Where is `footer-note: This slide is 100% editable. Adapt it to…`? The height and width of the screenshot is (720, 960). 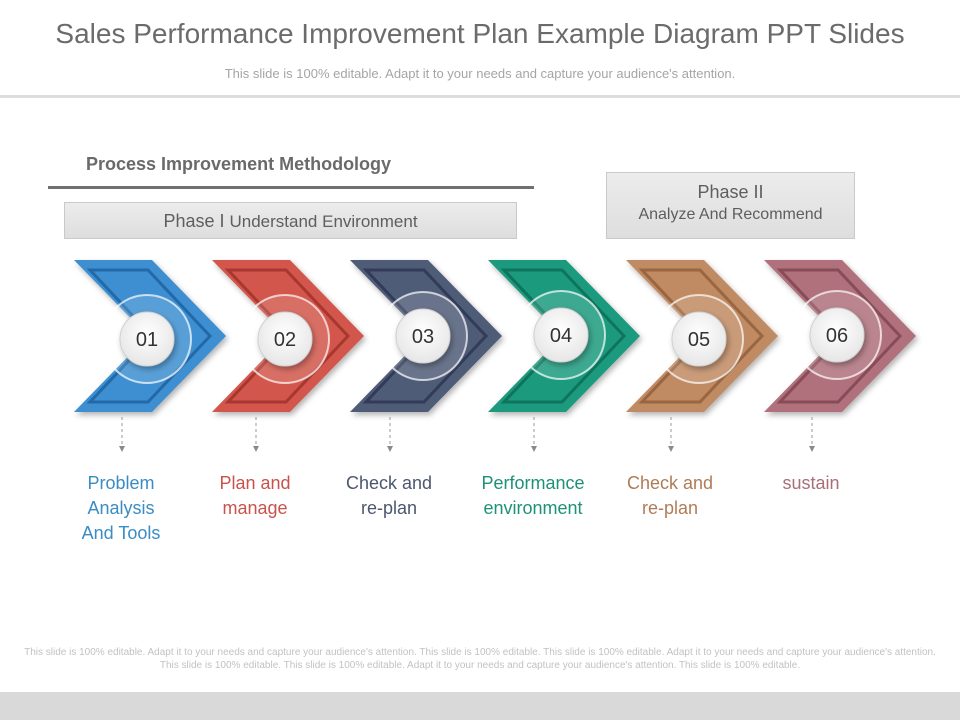
footer-note: This slide is 100% editable. Adapt it to… is located at coordinates (480, 659).